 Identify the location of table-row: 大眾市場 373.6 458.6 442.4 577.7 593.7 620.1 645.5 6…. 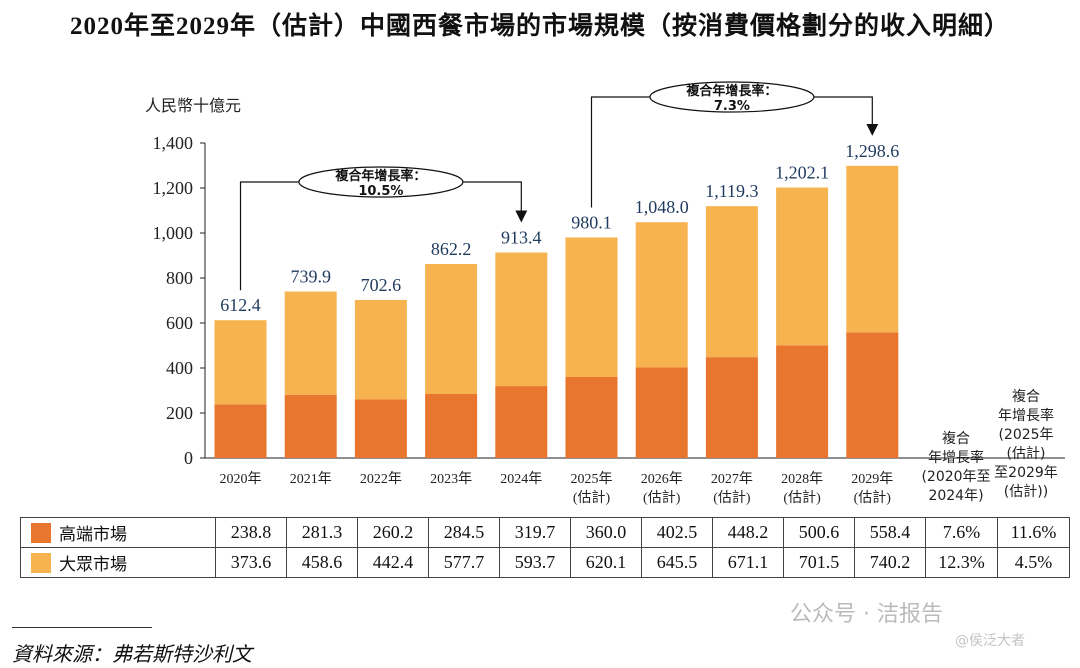
(545, 562).